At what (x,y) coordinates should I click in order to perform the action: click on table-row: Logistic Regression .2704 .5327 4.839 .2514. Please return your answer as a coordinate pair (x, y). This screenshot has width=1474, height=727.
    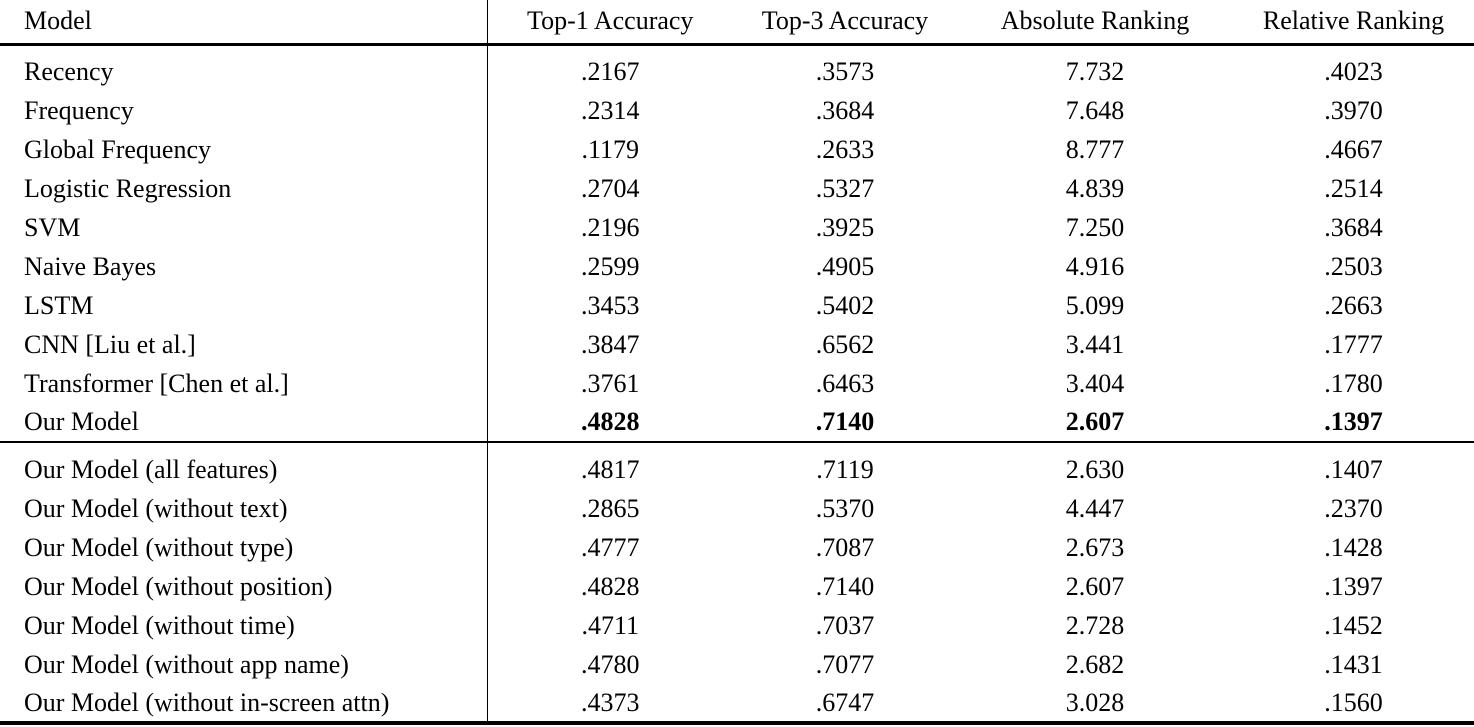
    Looking at the image, I should click on (737, 188).